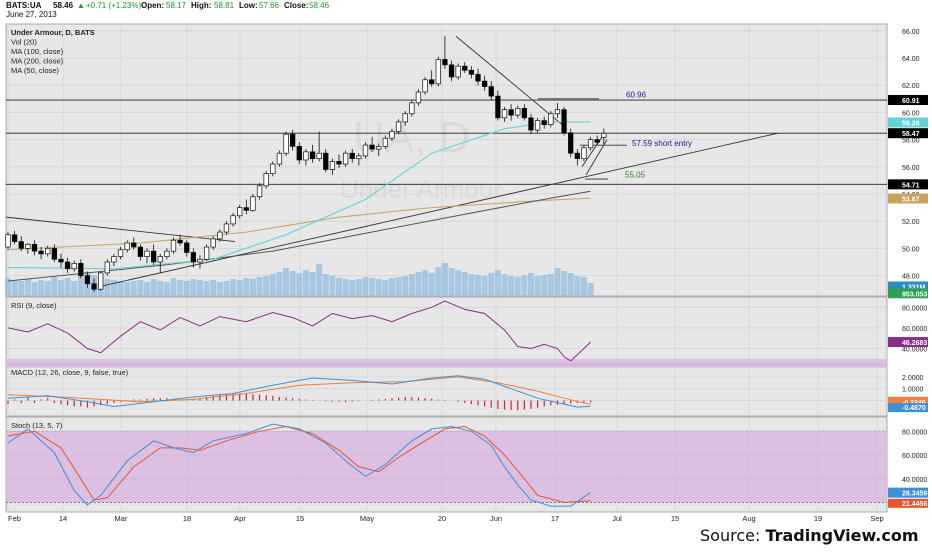 This screenshot has width=932, height=555. I want to click on price-axis-tick-label: 52.00, so click(911, 222).